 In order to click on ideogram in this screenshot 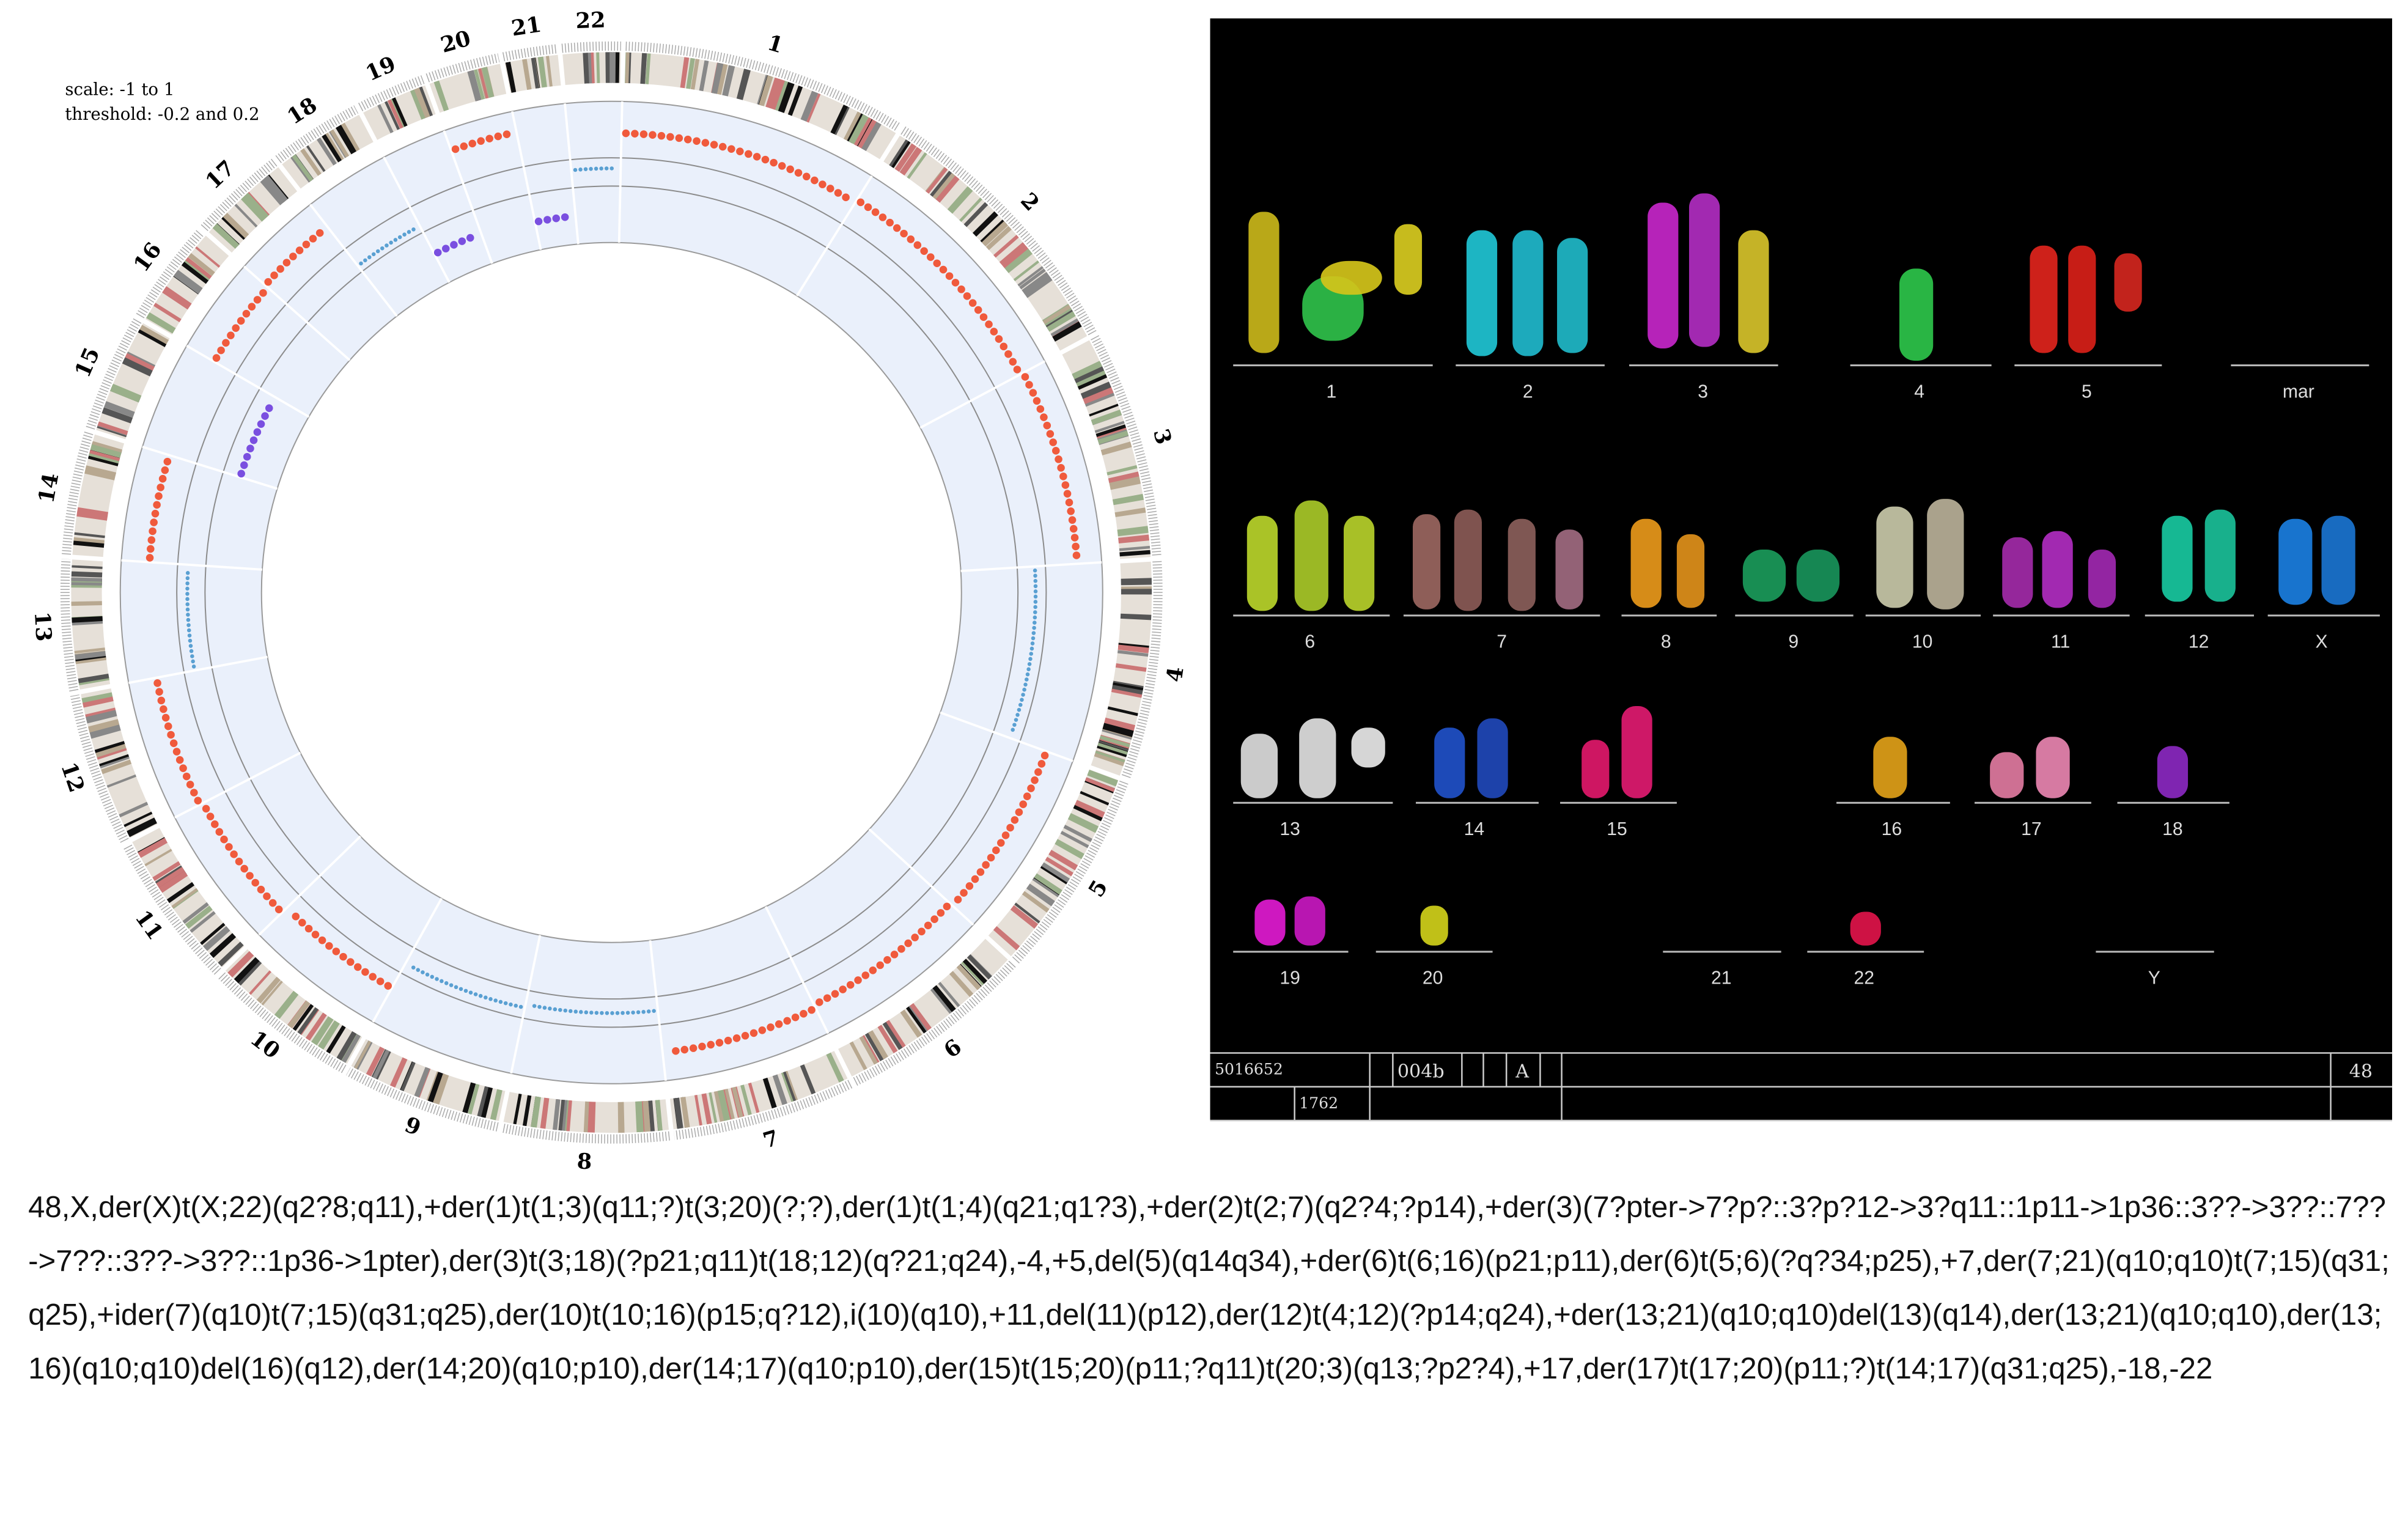, I will do `click(133, 381)`.